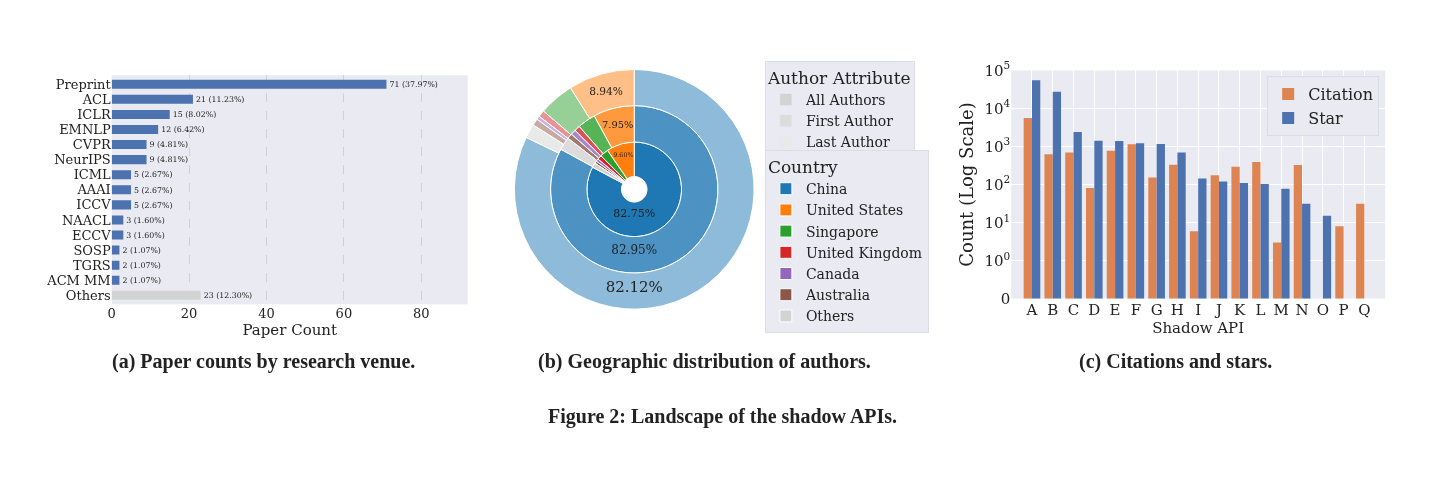 This screenshot has height=484, width=1440. I want to click on x-tick-label: J, so click(1217, 309).